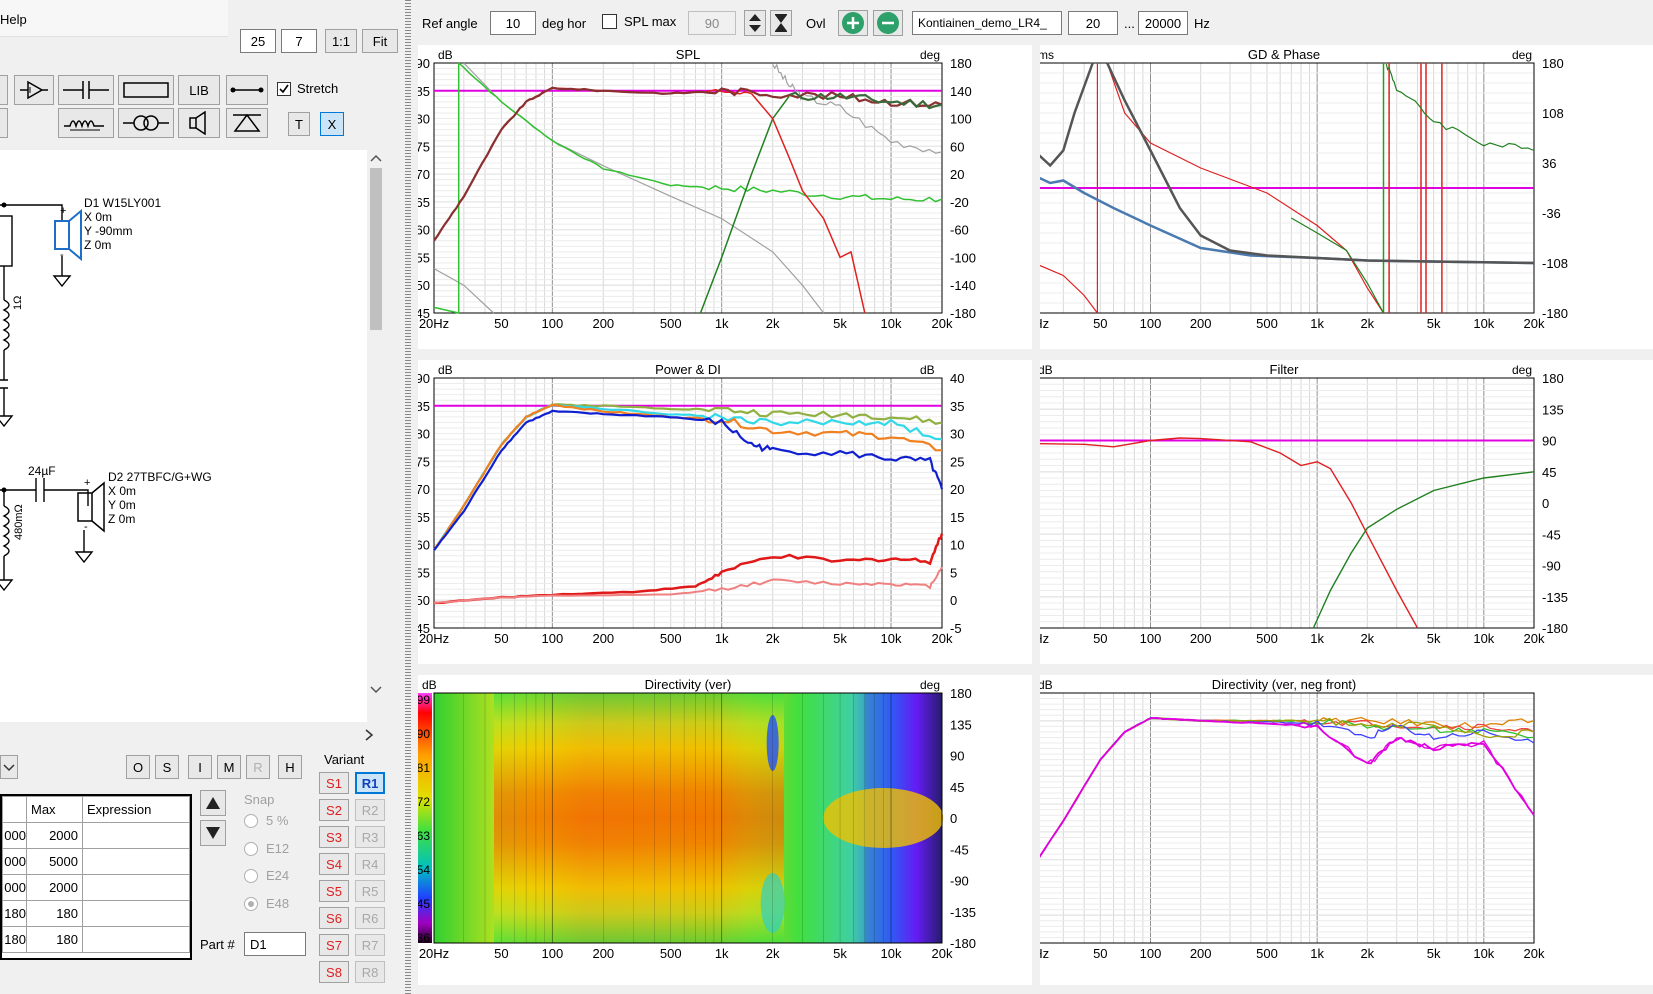 The height and width of the screenshot is (994, 1653). What do you see at coordinates (258, 767) in the screenshot?
I see `mode-r-button: R` at bounding box center [258, 767].